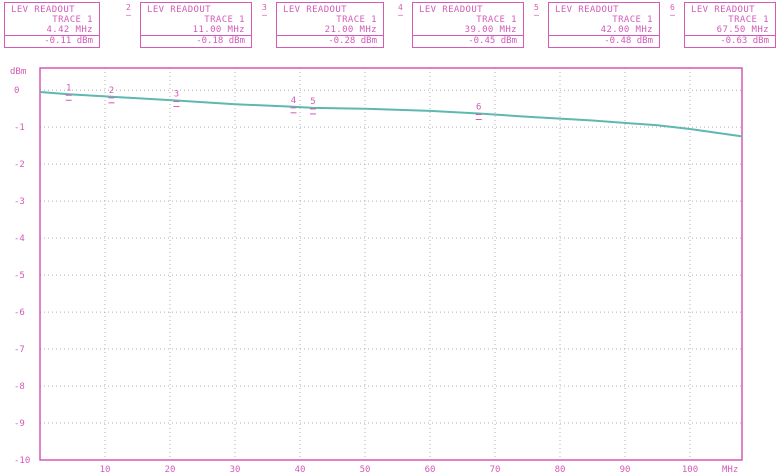  Describe the element at coordinates (19, 313) in the screenshot. I see `y-tick-label: -6` at that location.